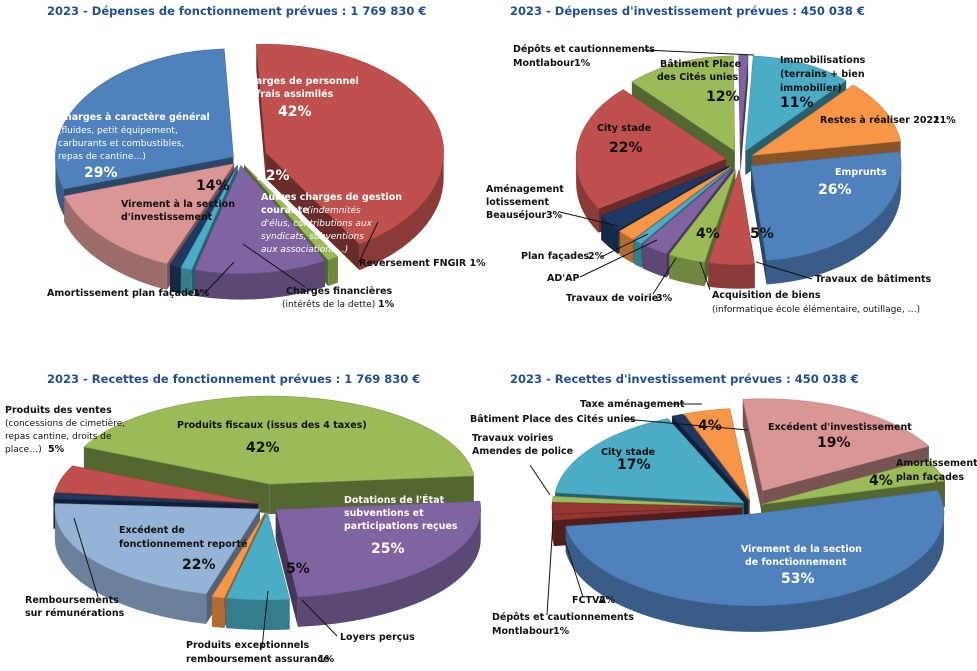  What do you see at coordinates (285, 210) in the screenshot?
I see `label-autres-charges-2: courante` at bounding box center [285, 210].